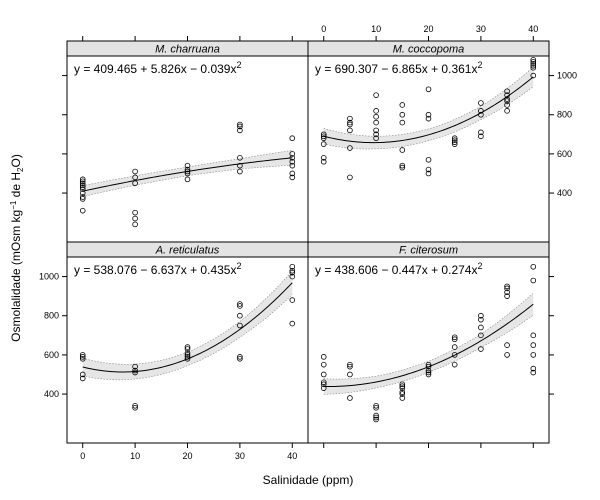 This screenshot has width=600, height=500. What do you see at coordinates (53, 237) in the screenshot?
I see `left-y-axis: 400 600 800 1000` at bounding box center [53, 237].